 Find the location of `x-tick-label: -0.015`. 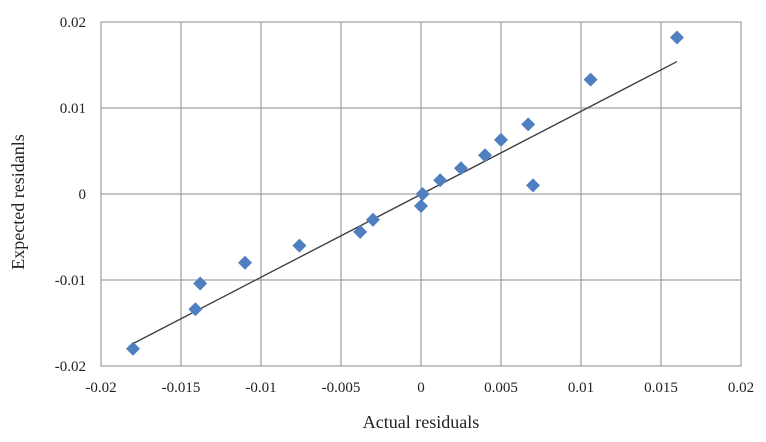

x-tick-label: -0.015 is located at coordinates (181, 388).